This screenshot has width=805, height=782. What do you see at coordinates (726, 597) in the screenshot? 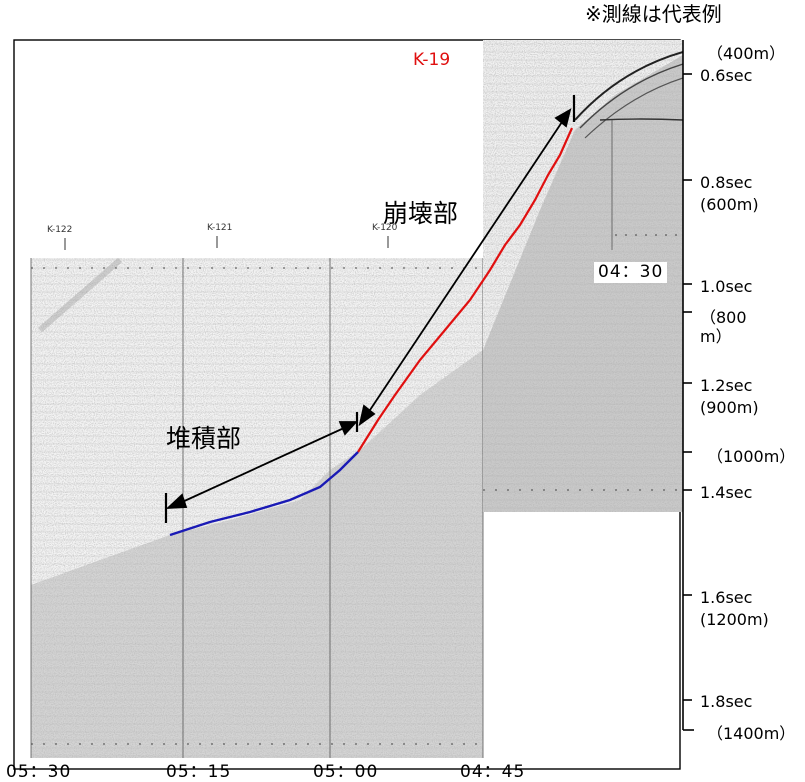
I see `scale-1-6sec: 1.6sec` at bounding box center [726, 597].